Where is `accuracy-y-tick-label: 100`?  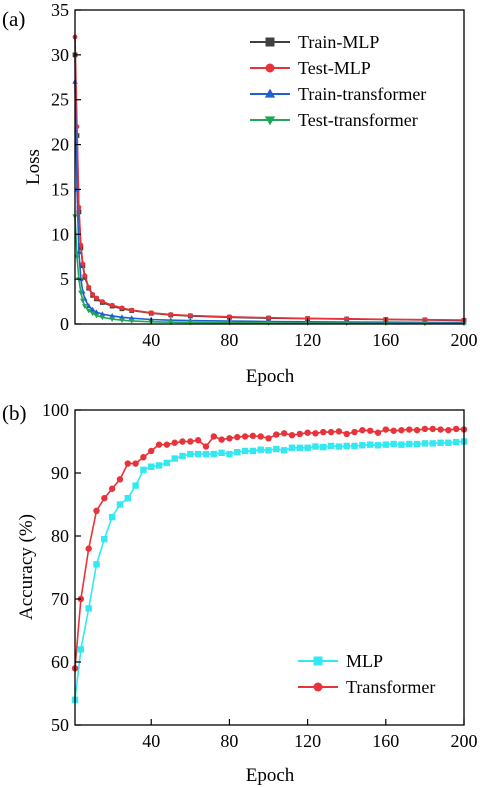 accuracy-y-tick-label: 100 is located at coordinates (55, 410).